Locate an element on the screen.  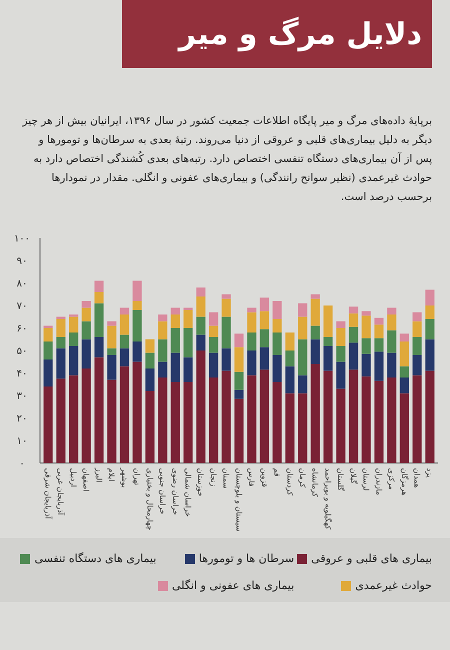
y-tick-label: ۳۰ is located at coordinates (22, 396).